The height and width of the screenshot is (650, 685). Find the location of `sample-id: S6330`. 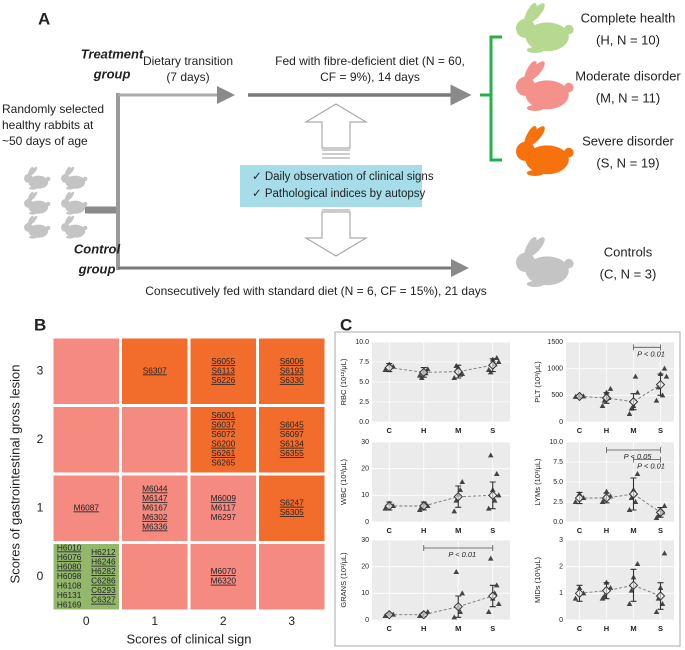

sample-id: S6330 is located at coordinates (292, 380).